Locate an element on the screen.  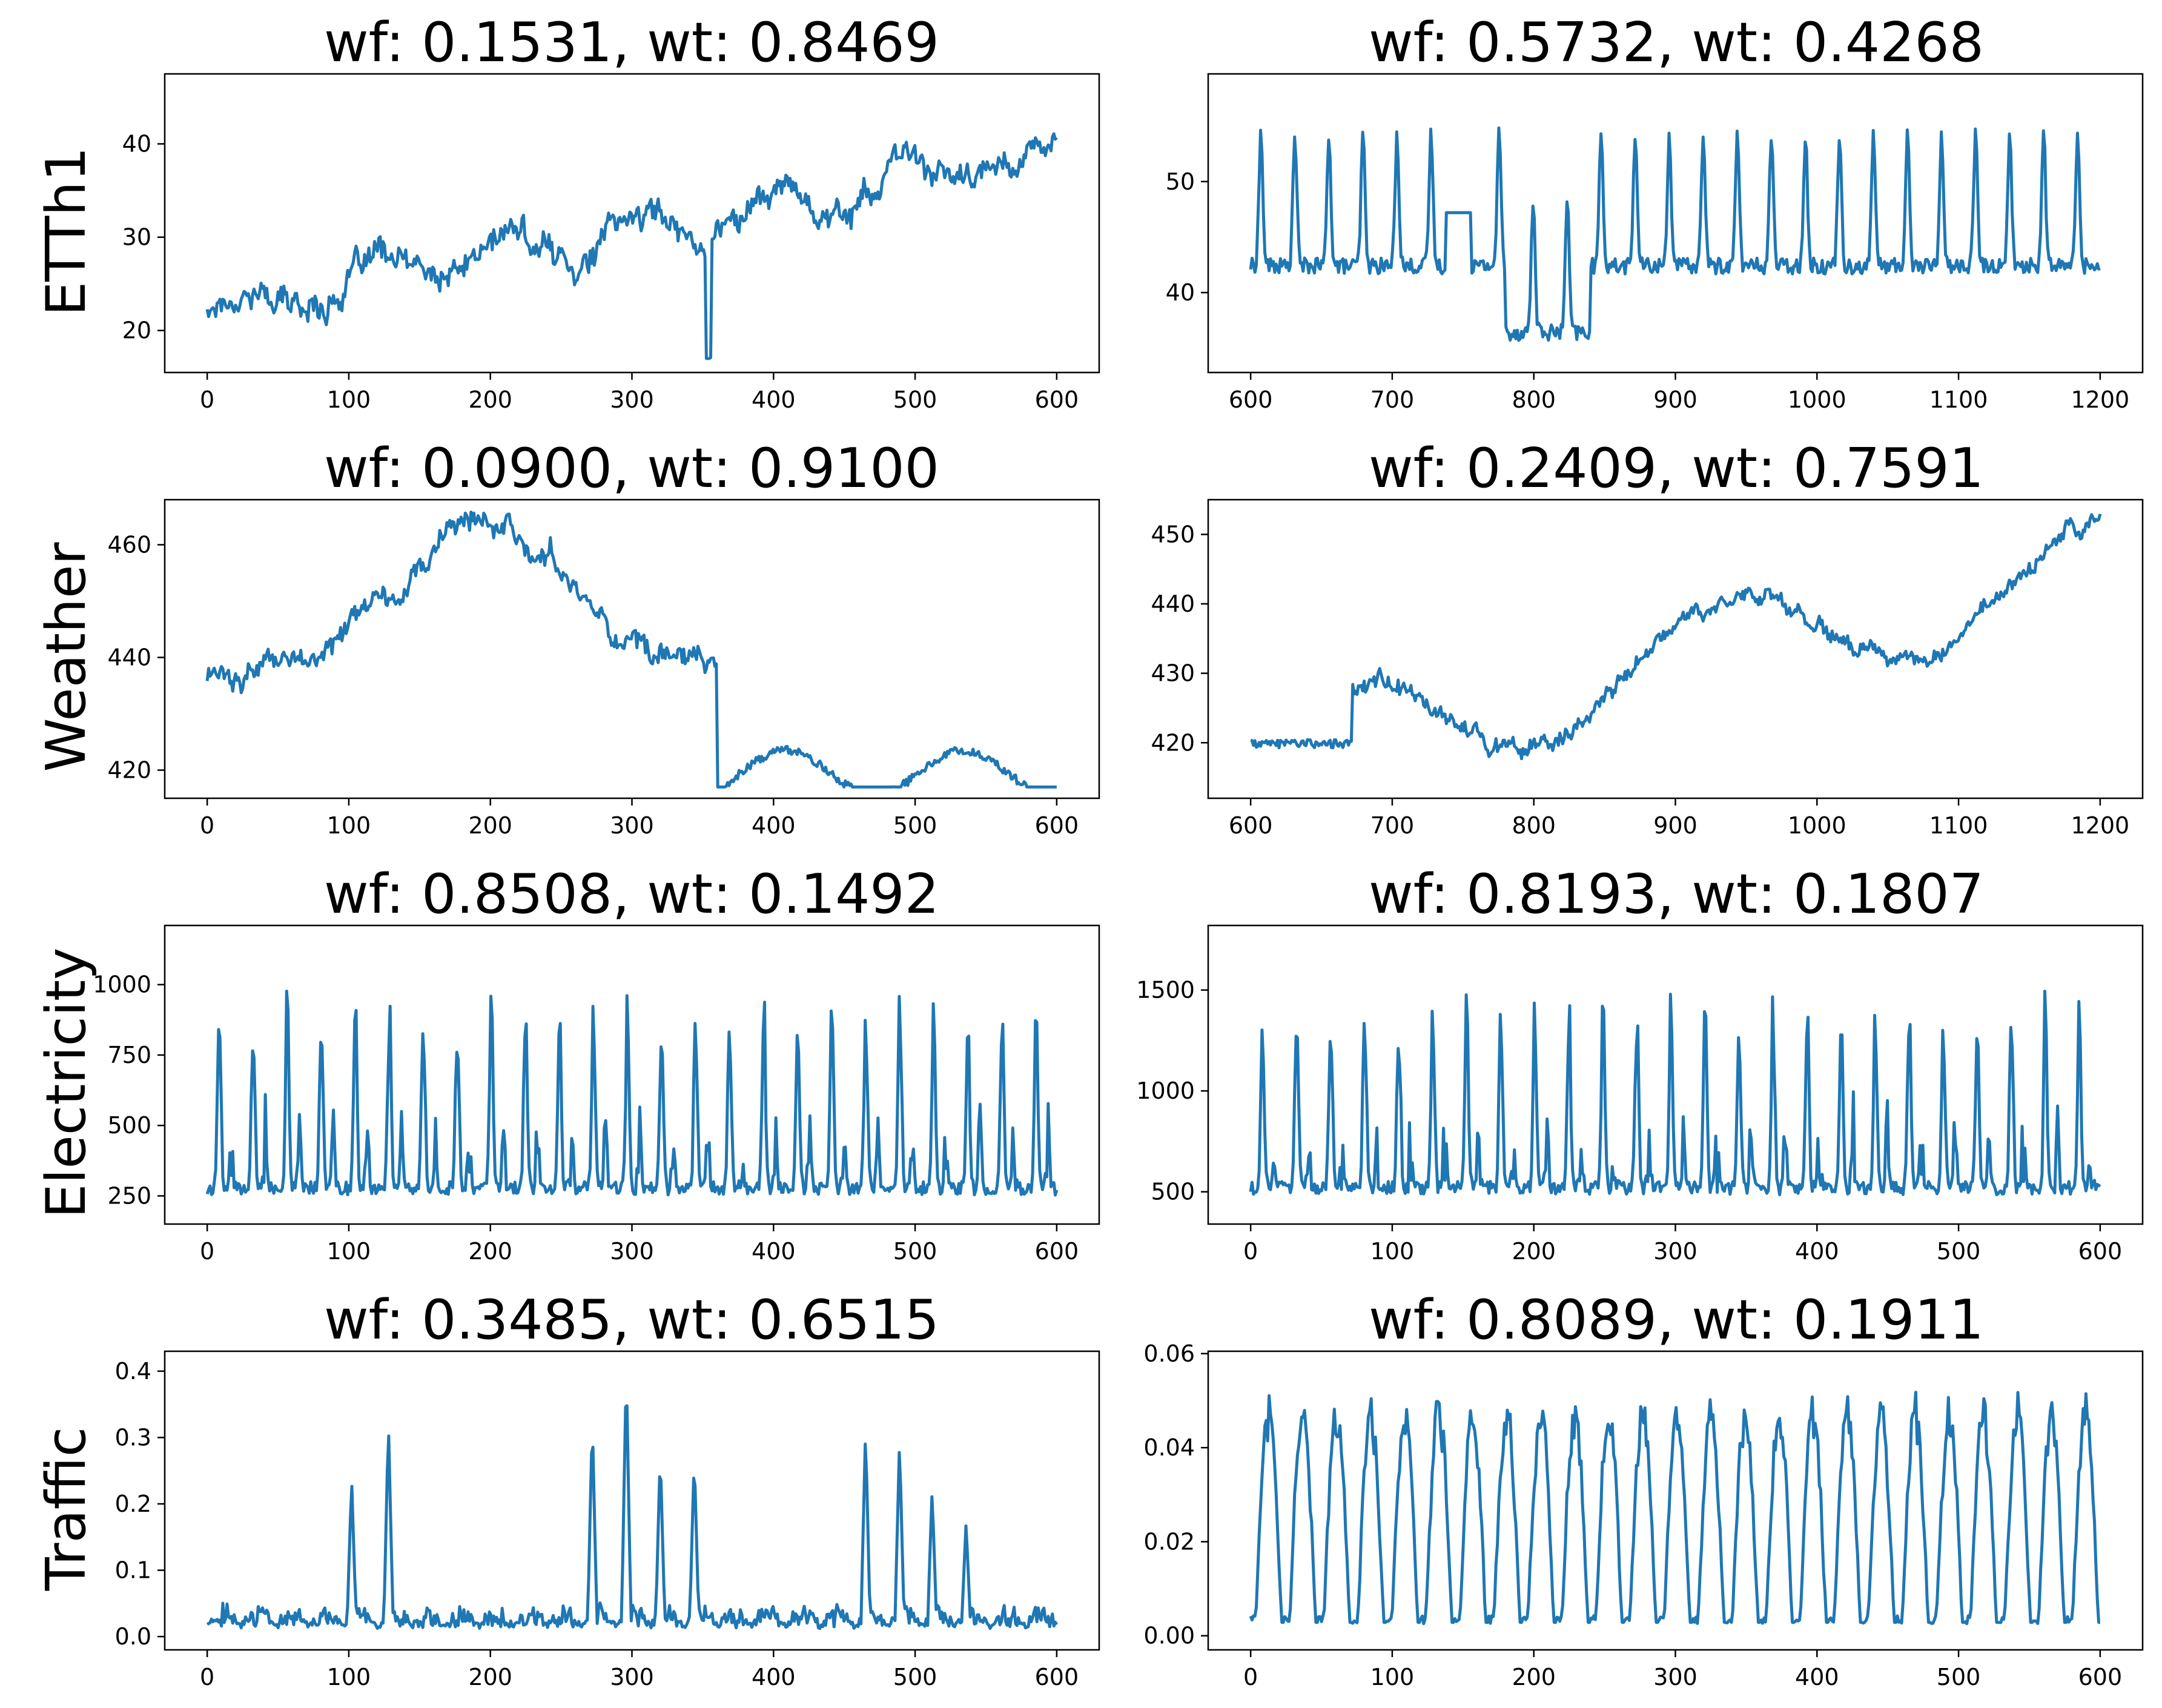
y-tick-label: 0.2 is located at coordinates (133, 1504).